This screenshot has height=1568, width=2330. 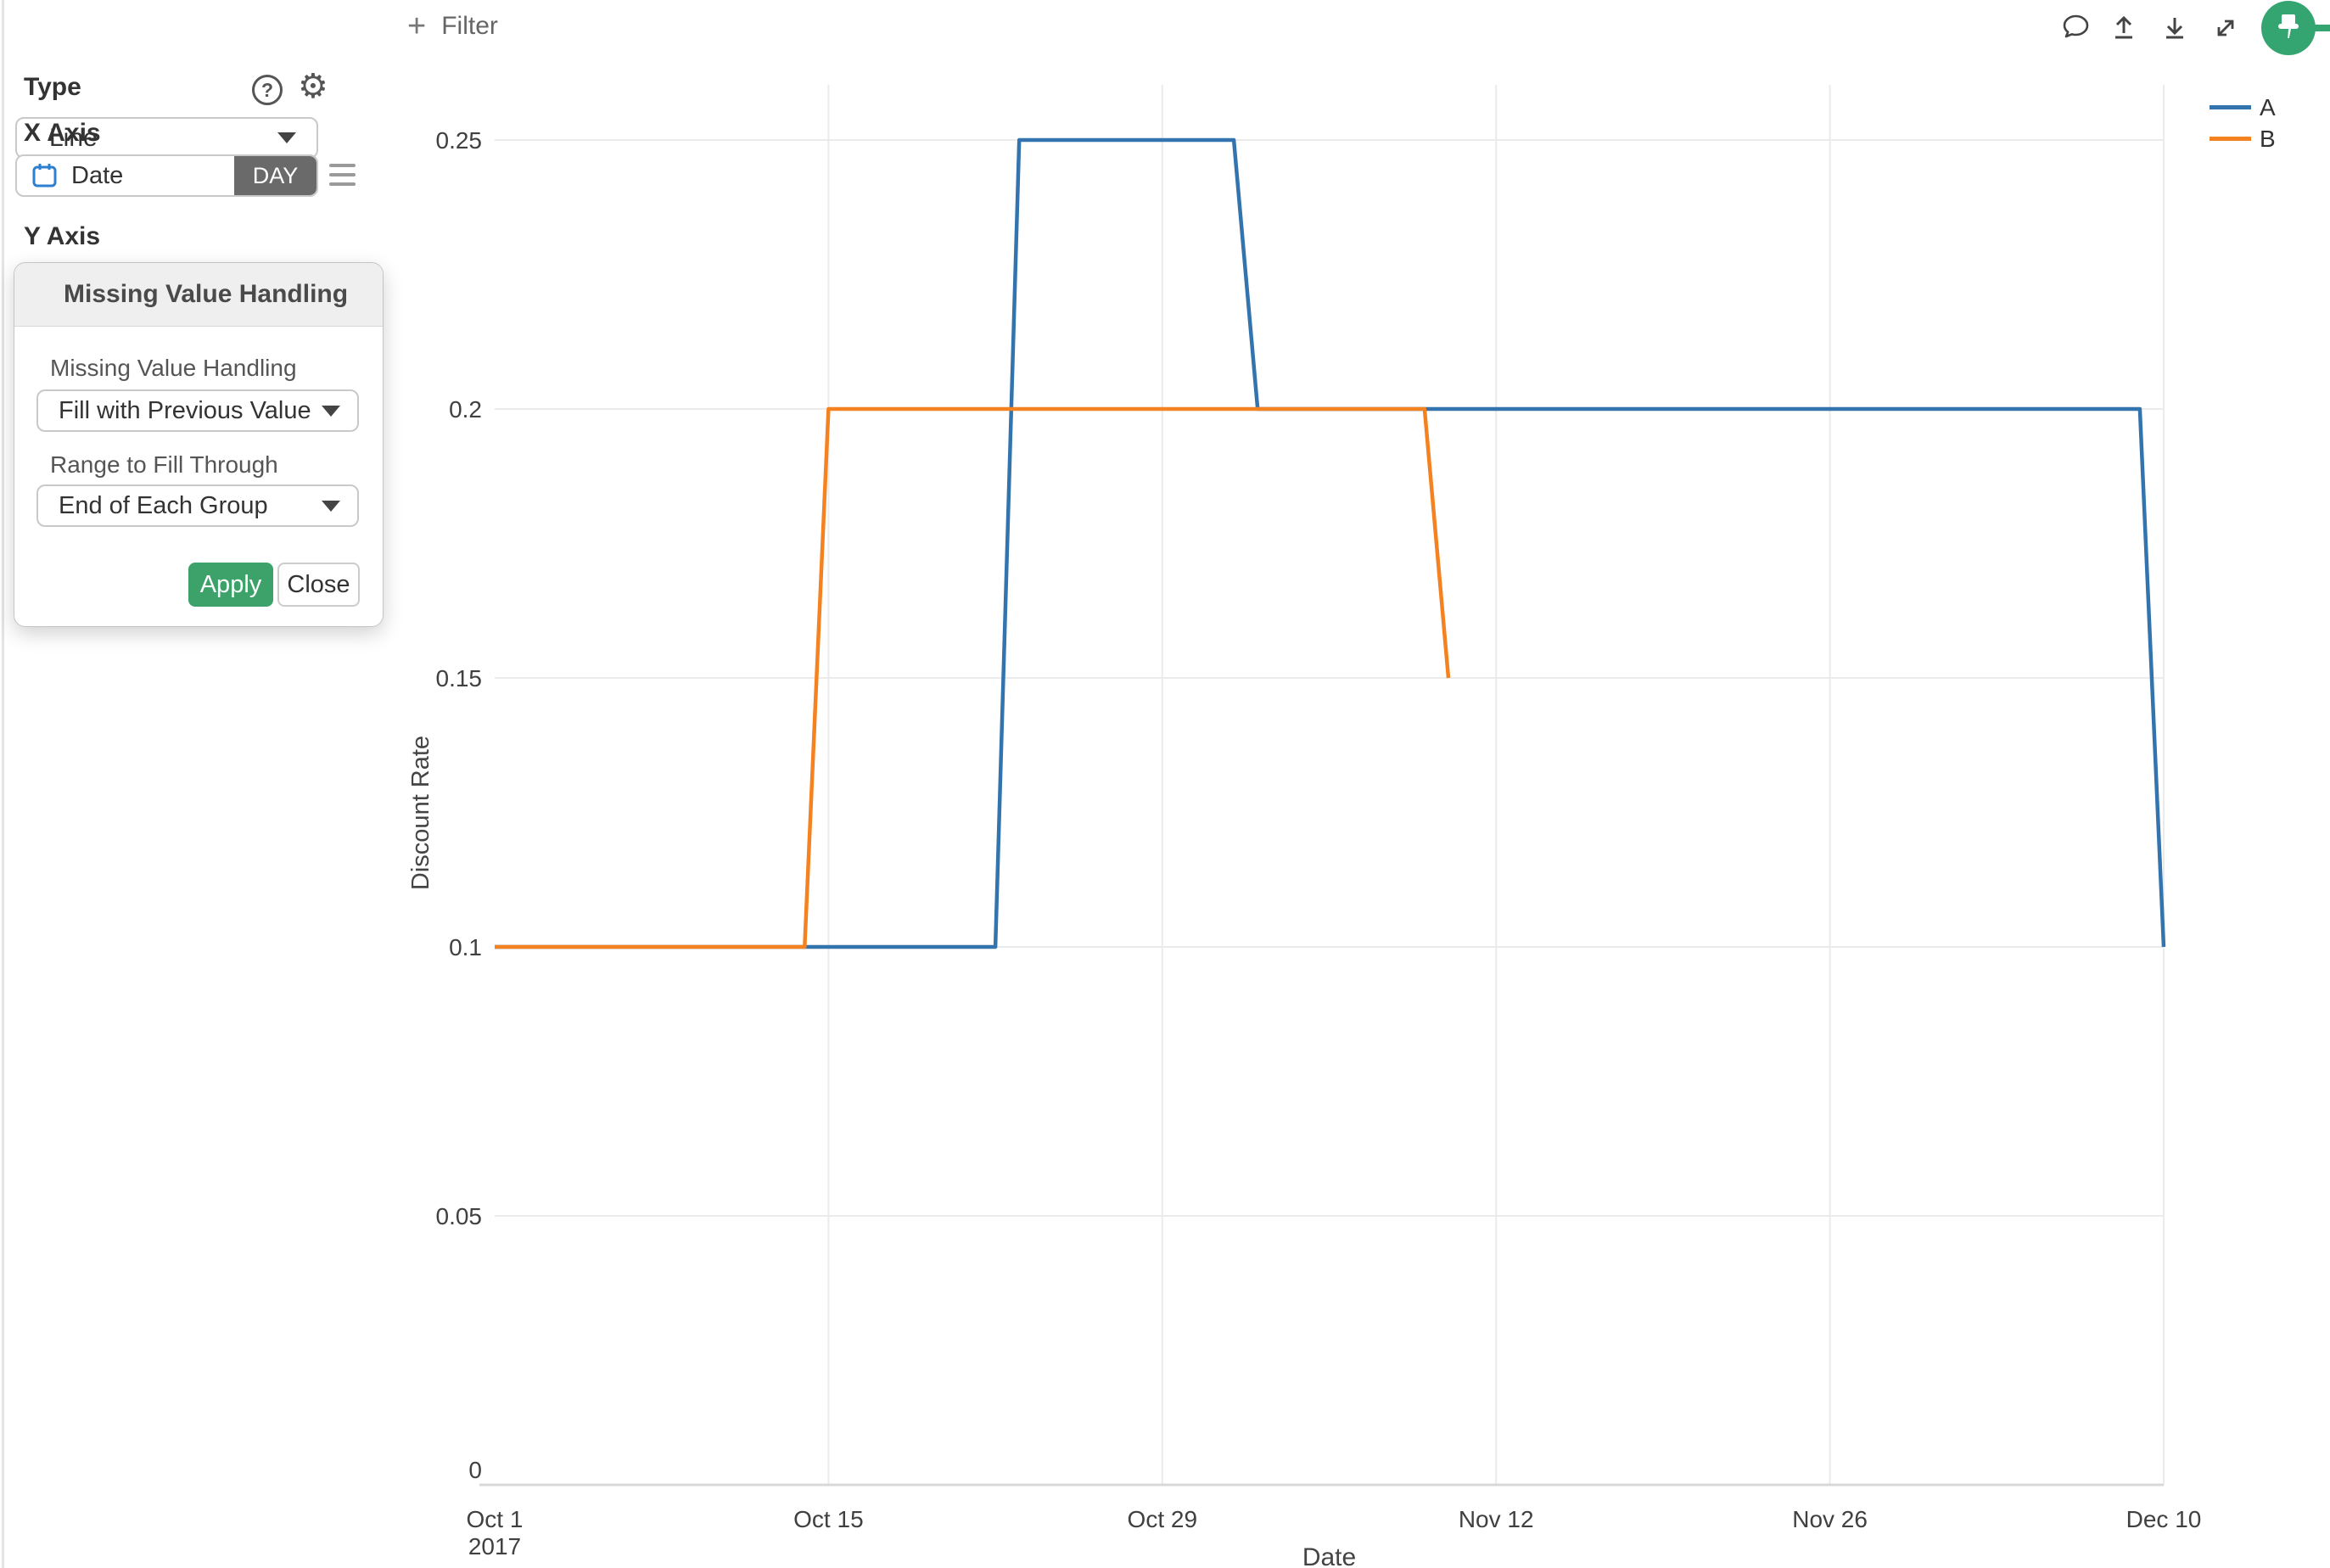 I want to click on settings-gear-icon: ⚙, so click(x=313, y=86).